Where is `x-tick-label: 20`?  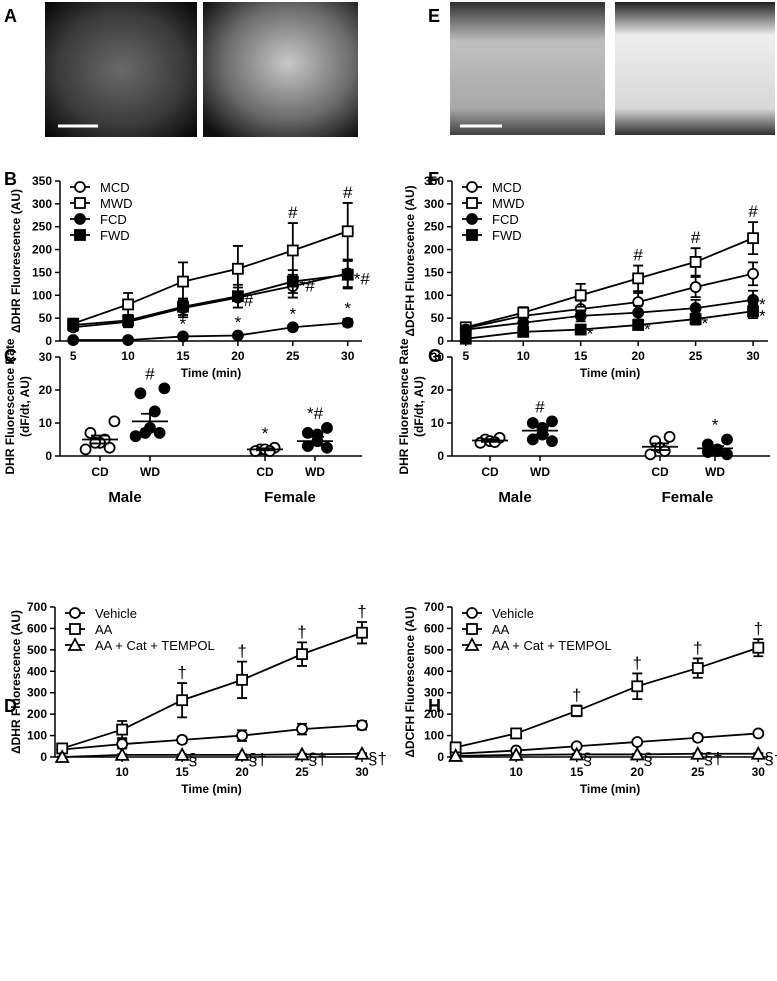
x-tick-label: 20 is located at coordinates (238, 356).